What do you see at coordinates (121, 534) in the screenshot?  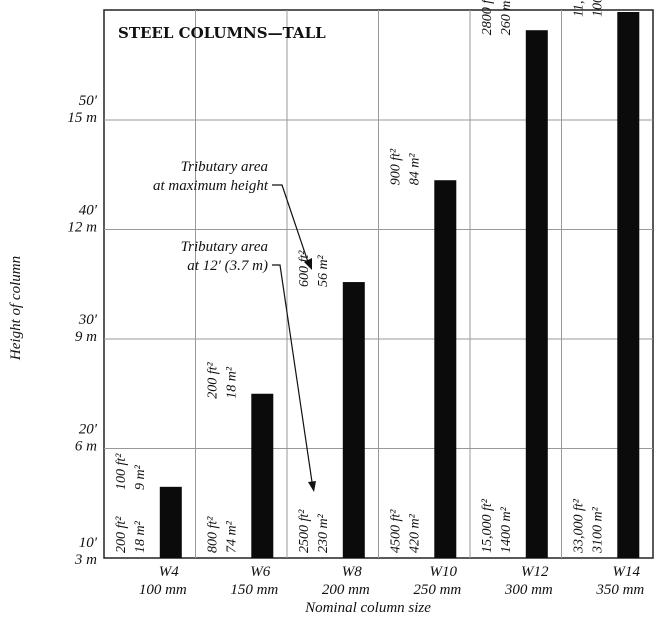 I see `area-12ft-label-ft: 200 ft²` at bounding box center [121, 534].